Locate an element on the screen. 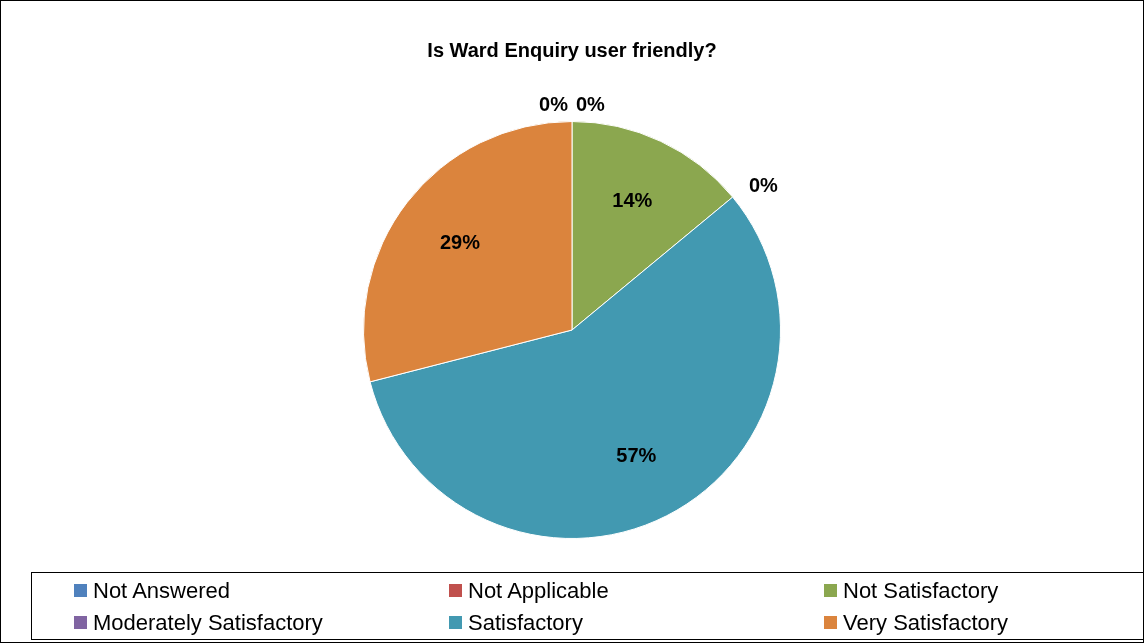  legend-label: Not Satisfactory is located at coordinates (921, 590).